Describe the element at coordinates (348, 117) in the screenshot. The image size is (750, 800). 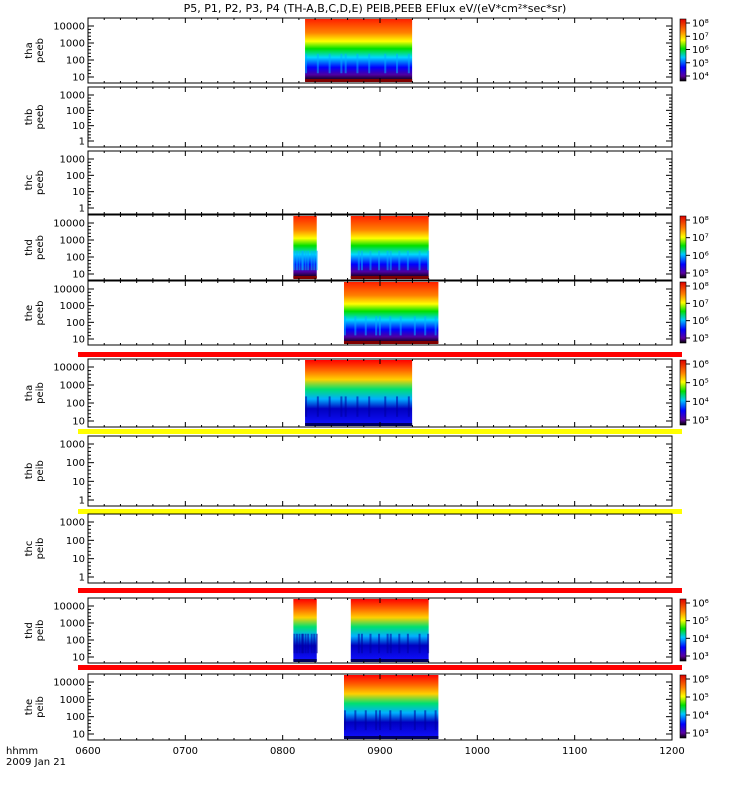
I see `panel-thb-peeb: 1000 100 10 1 thb peeb` at that location.